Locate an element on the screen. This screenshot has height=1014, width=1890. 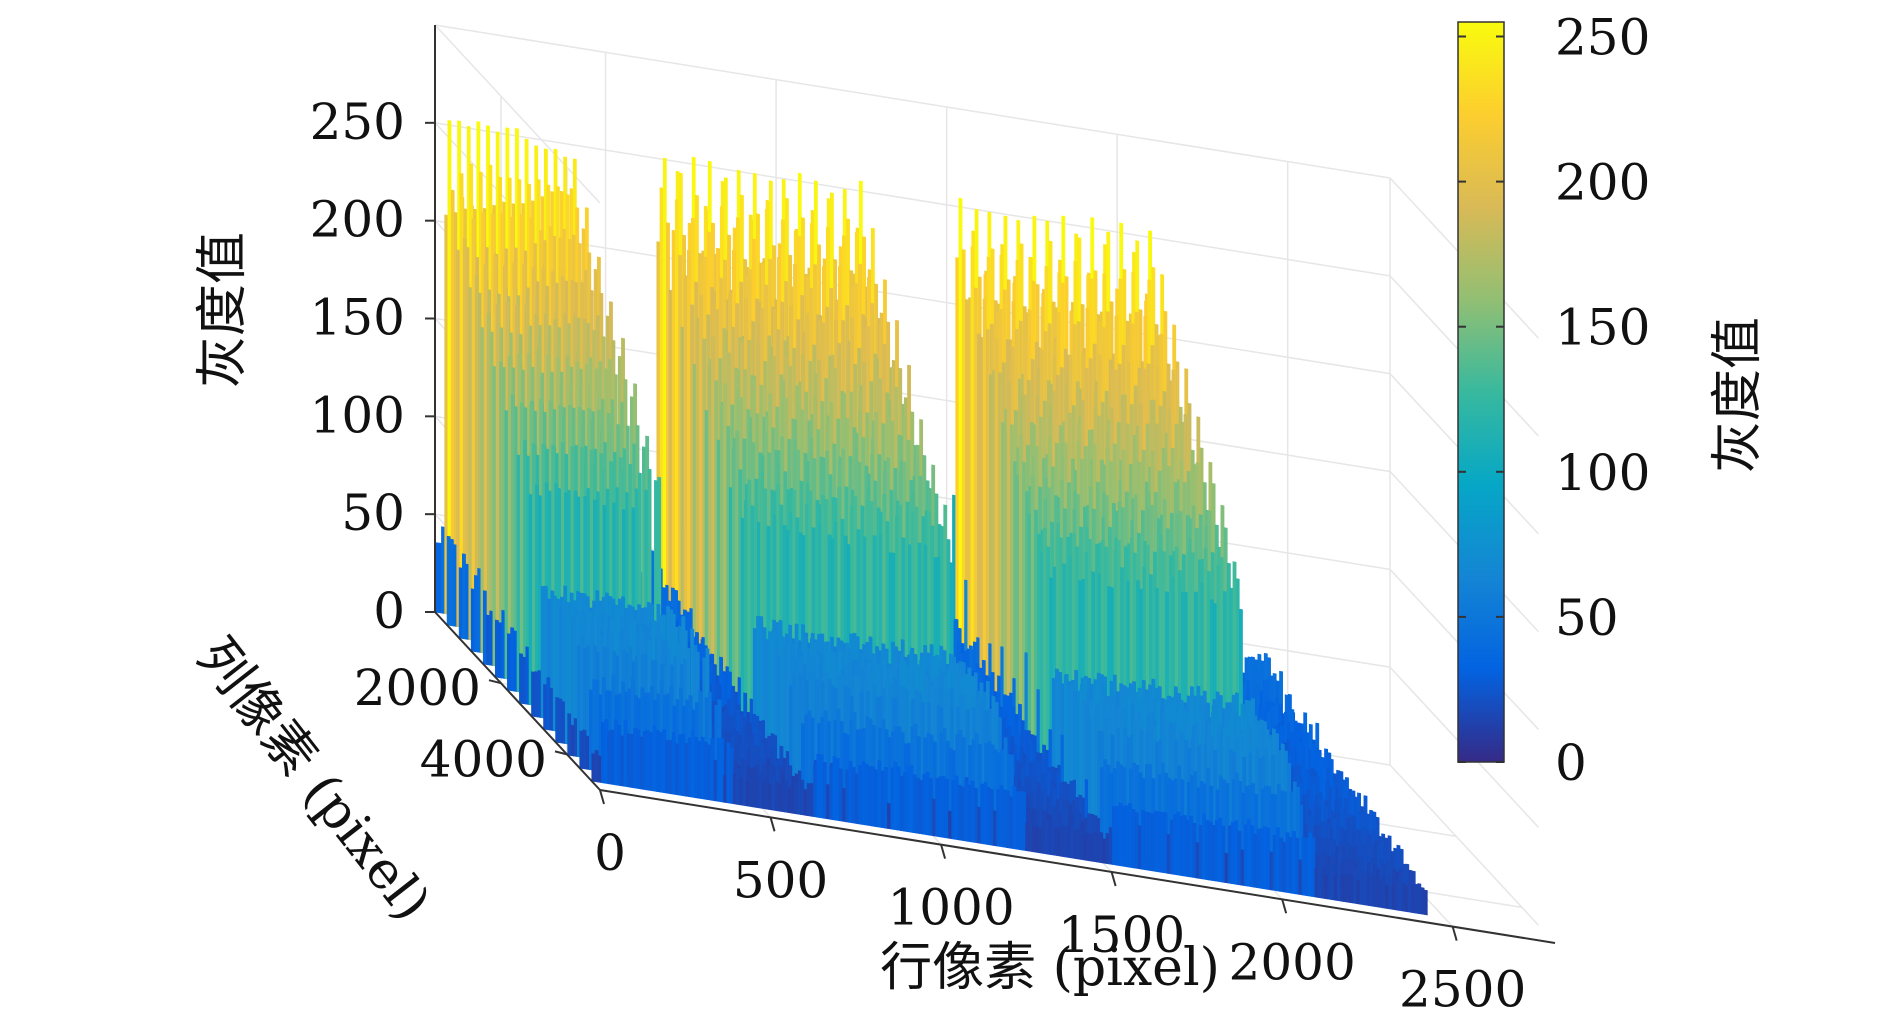
y-tick-label: 2000 is located at coordinates (417, 688).